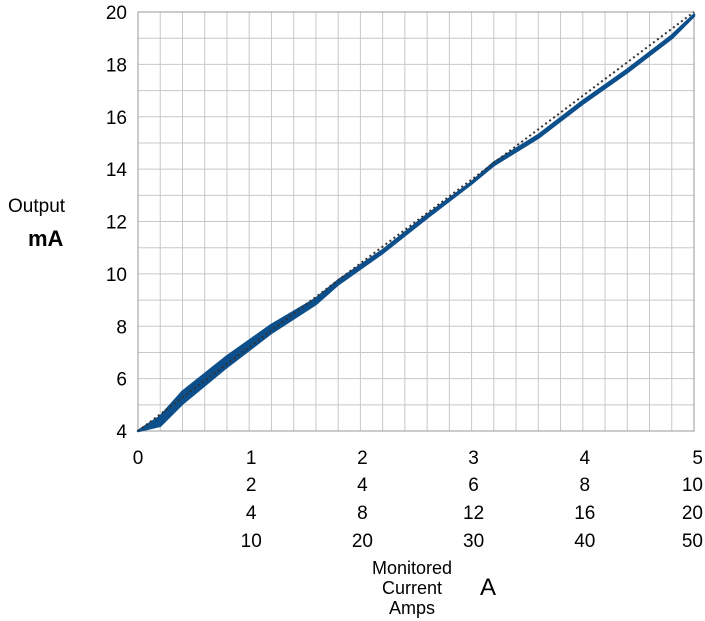 The width and height of the screenshot is (705, 621). I want to click on x-axis-label-line-1: Monitored, so click(412, 568).